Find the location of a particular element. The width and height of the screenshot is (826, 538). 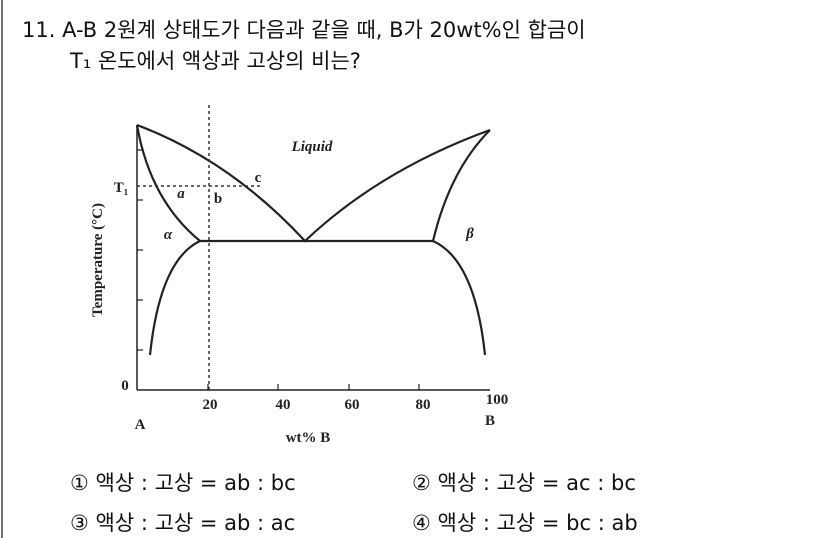

question-line: T₁ 온도에서 액상과 고상의 비는? is located at coordinates (215, 61).